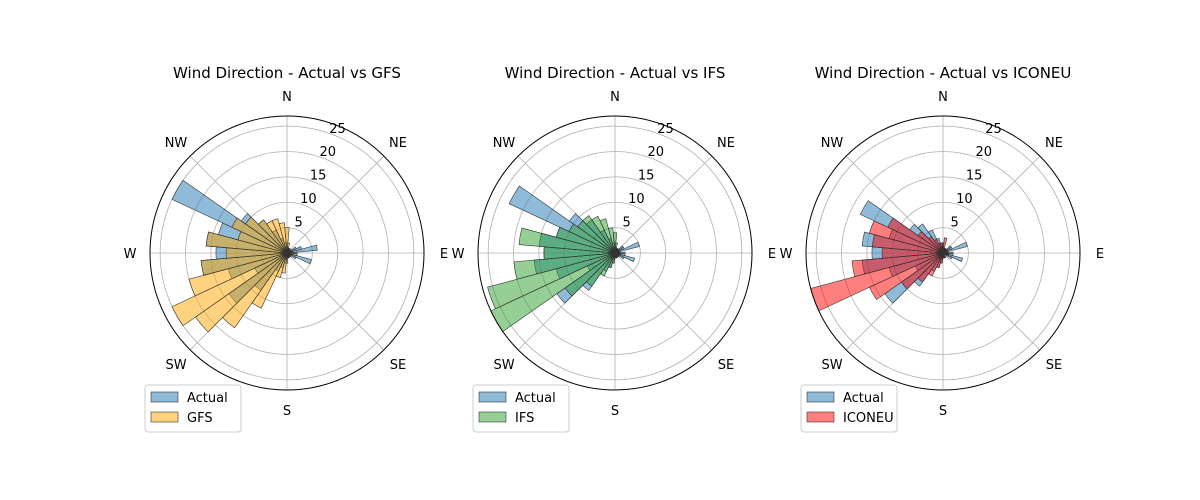 The image size is (1200, 500). Describe the element at coordinates (524, 418) in the screenshot. I see `legend-label-ifs: IFS` at that location.